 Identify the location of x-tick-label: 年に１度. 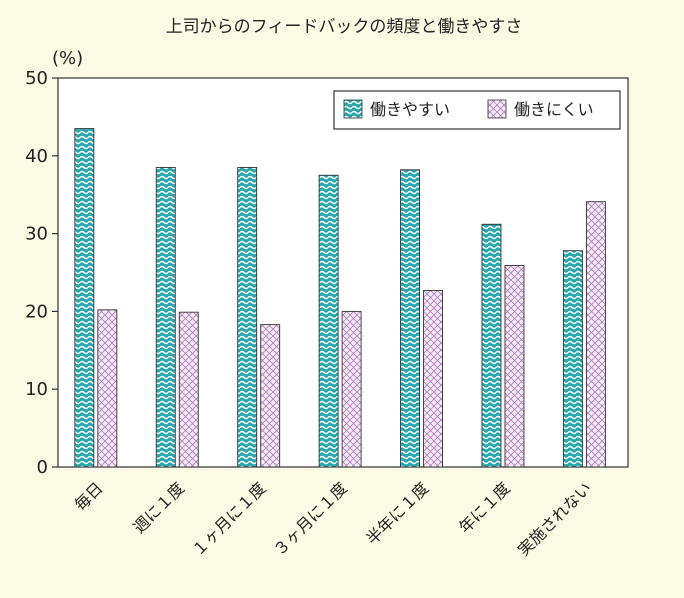
(484, 507).